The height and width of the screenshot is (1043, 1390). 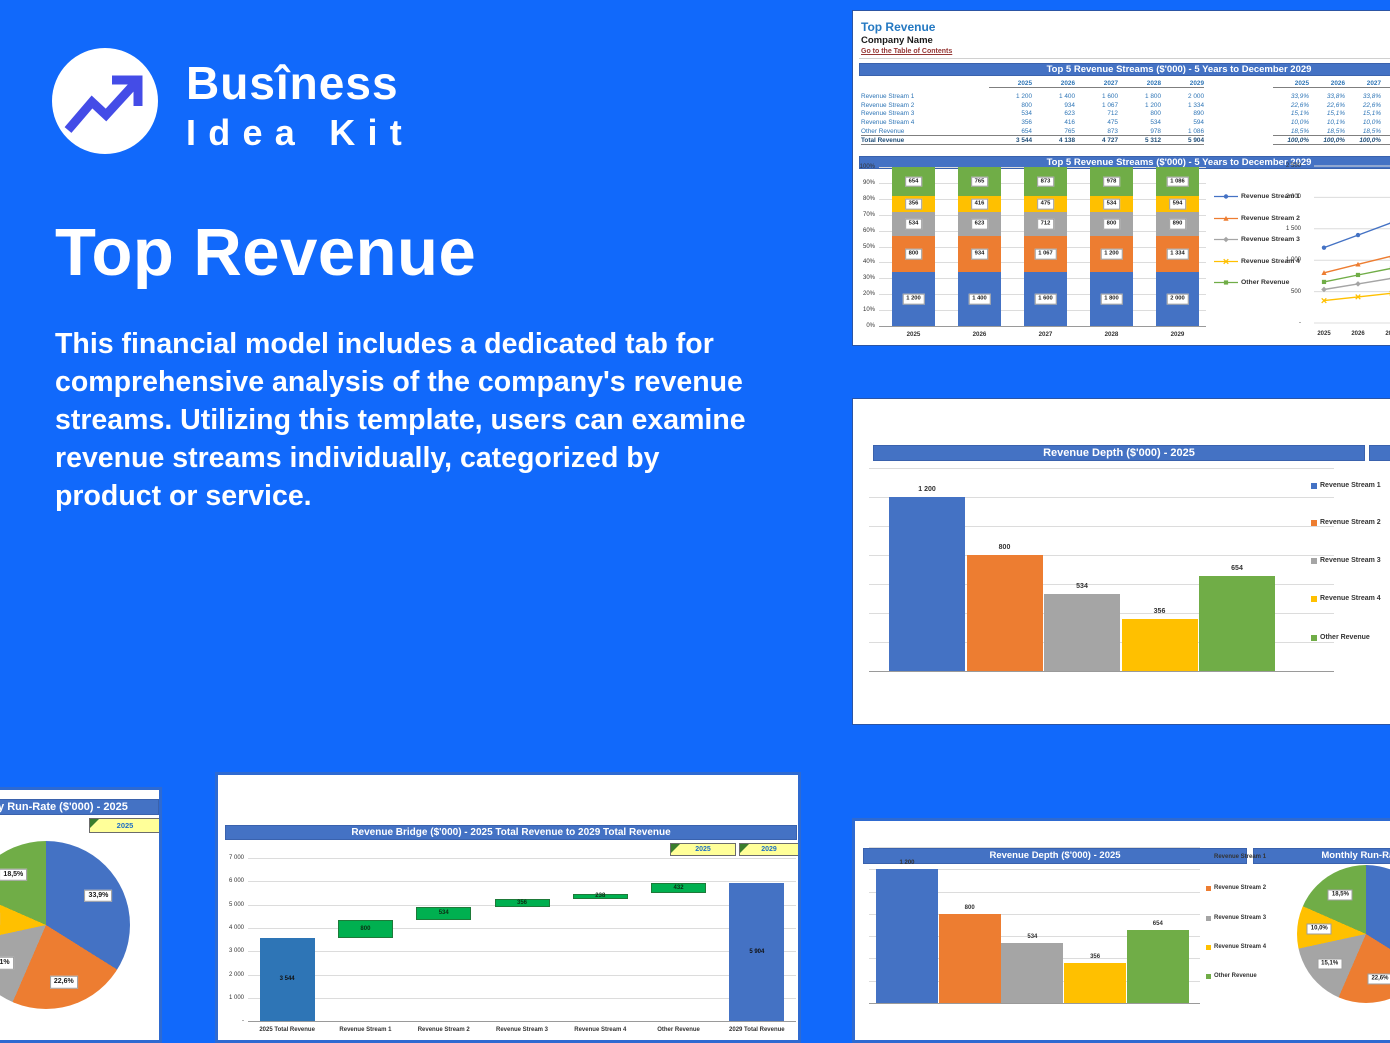 What do you see at coordinates (98, 896) in the screenshot?
I see `pie-slice-label: 33,9%` at bounding box center [98, 896].